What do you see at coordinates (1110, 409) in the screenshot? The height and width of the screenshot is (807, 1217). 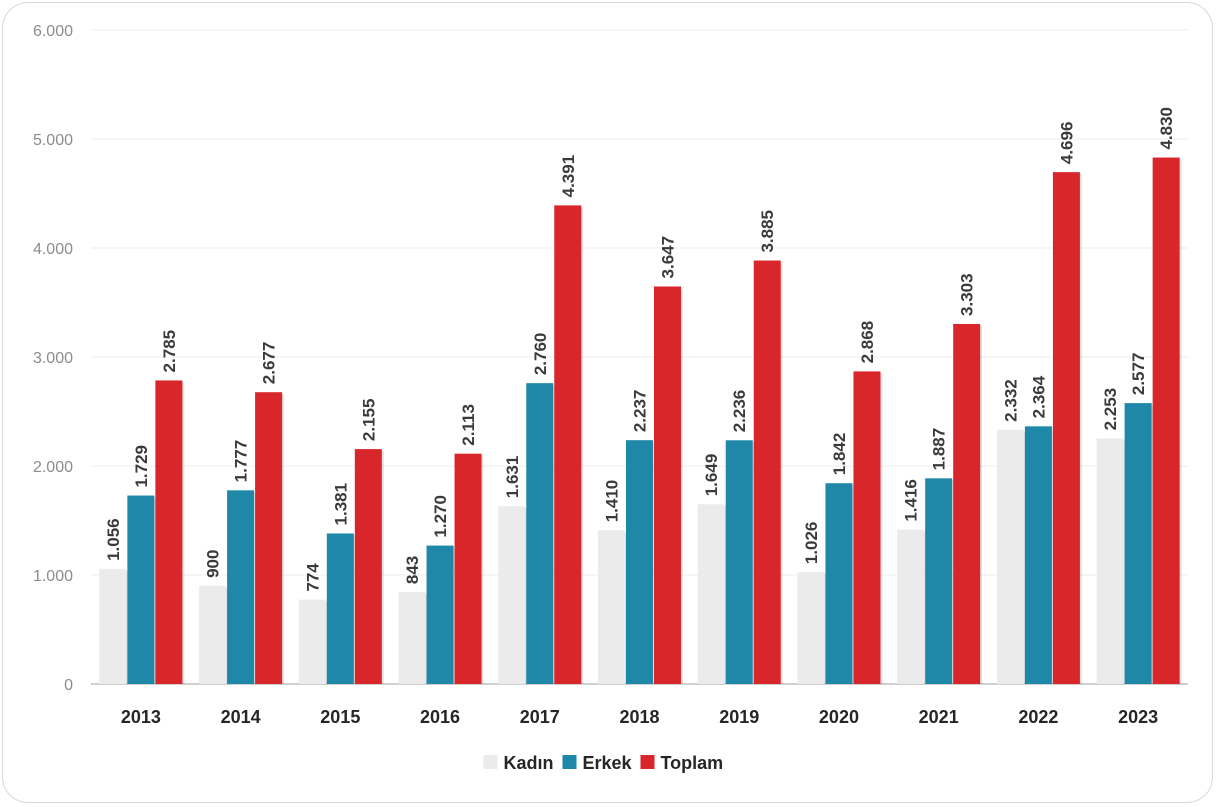 I see `data-label: 2.253` at bounding box center [1110, 409].